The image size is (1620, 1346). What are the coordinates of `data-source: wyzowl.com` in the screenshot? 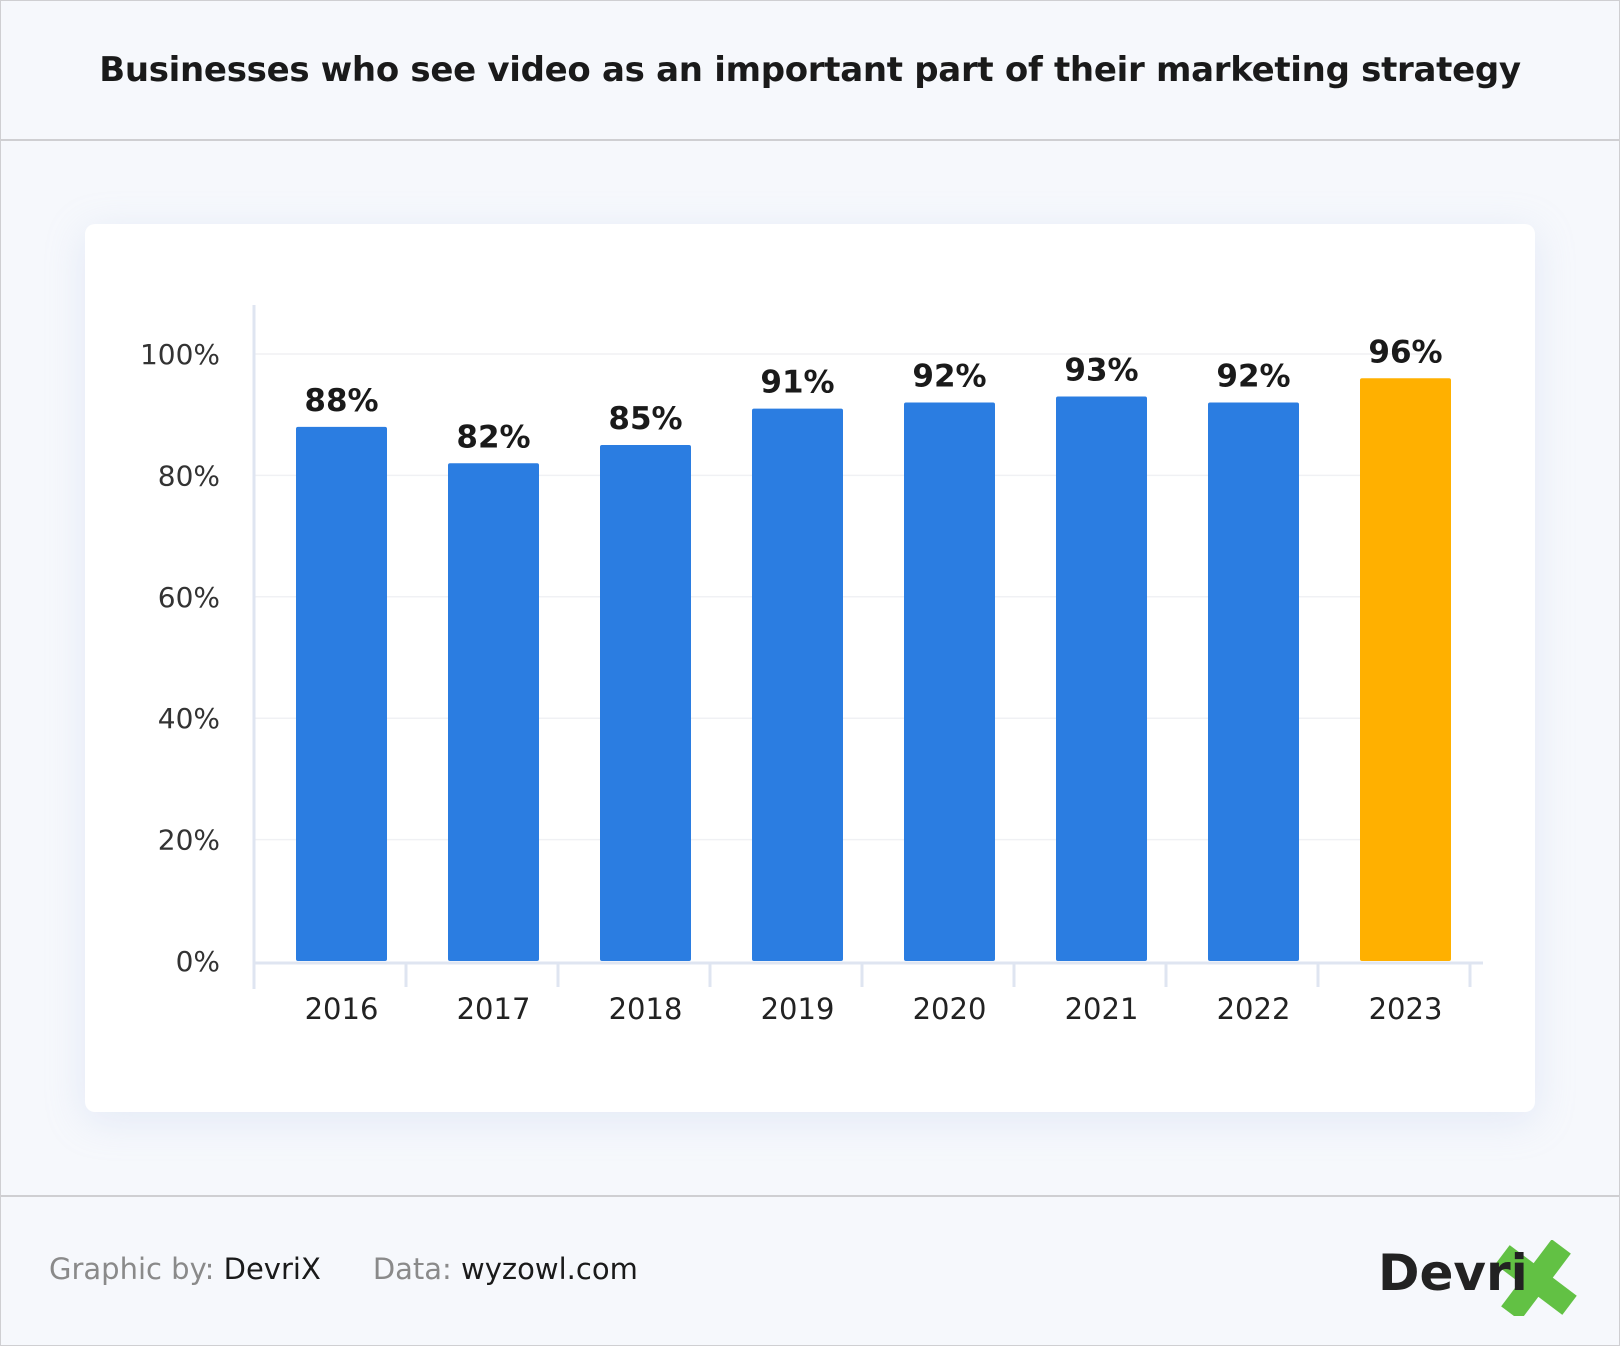 It's located at (549, 1269).